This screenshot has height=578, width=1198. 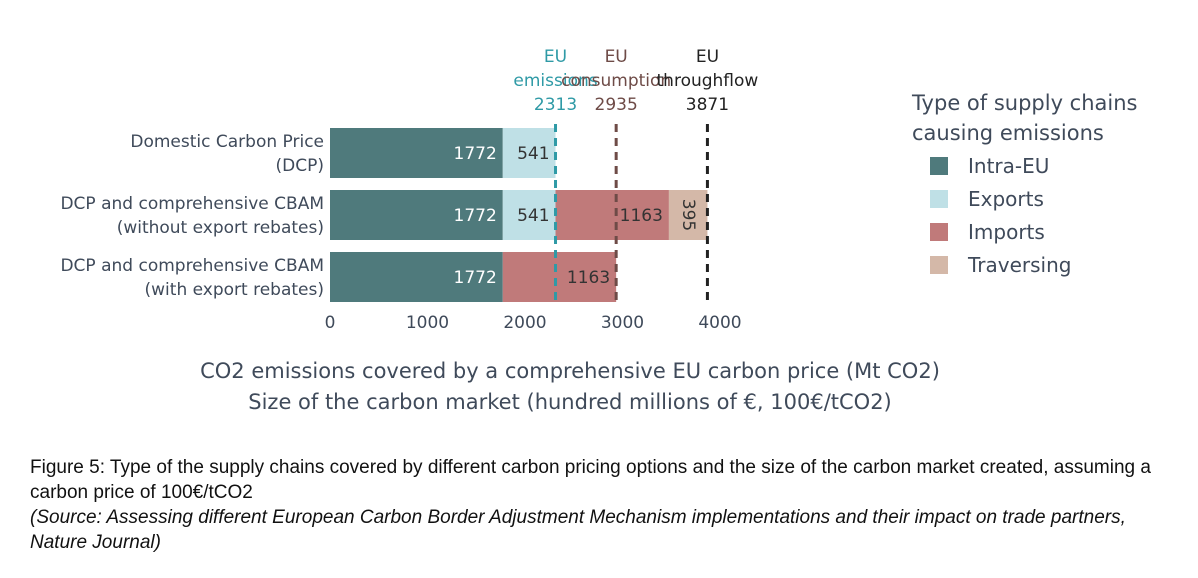 I want to click on data-label-exports-0: 541, so click(x=533, y=154).